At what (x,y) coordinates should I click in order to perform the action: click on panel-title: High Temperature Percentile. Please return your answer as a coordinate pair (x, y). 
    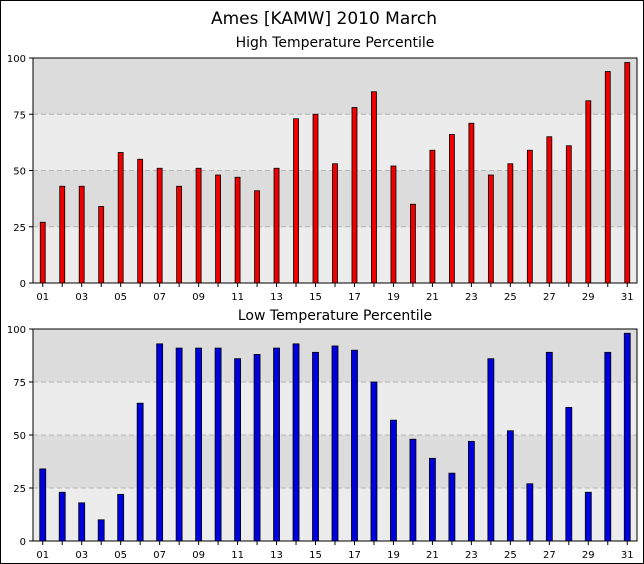
    Looking at the image, I should click on (335, 43).